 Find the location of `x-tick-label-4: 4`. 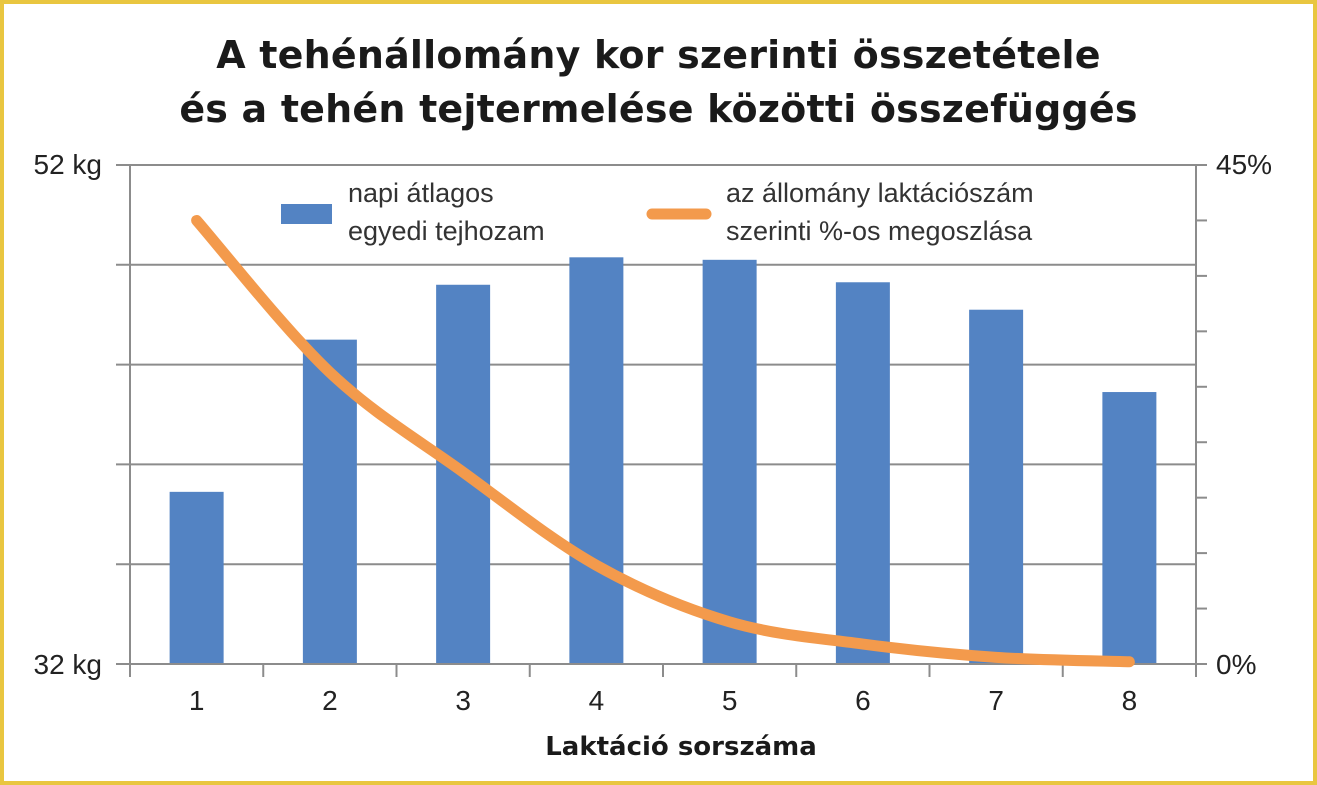

x-tick-label-4: 4 is located at coordinates (597, 700).